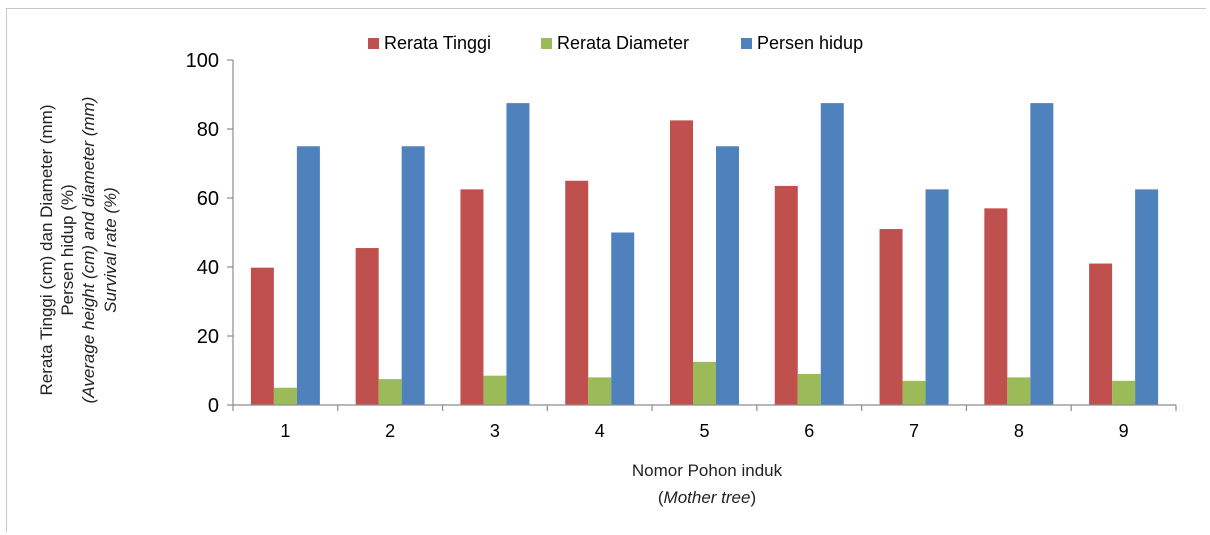  What do you see at coordinates (1124, 431) in the screenshot?
I see `x-tick-label: 9` at bounding box center [1124, 431].